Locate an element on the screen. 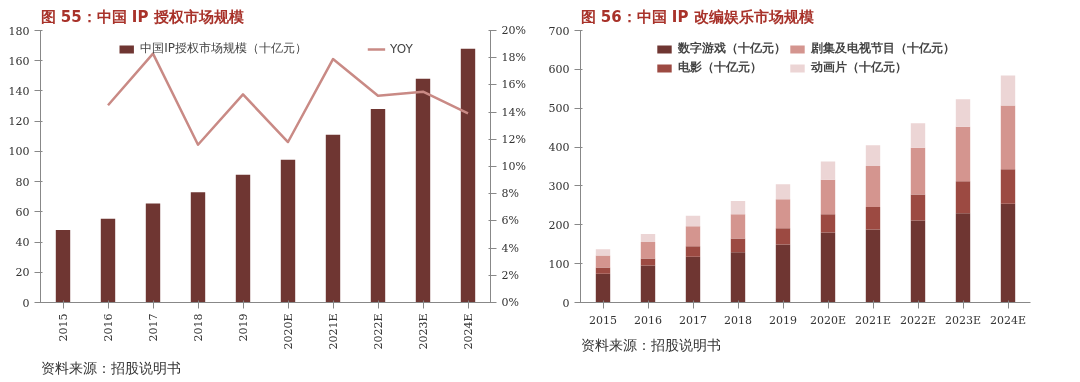  chart-title: 图 56：中国 IP 改编娱乐市场规模 is located at coordinates (697, 16).